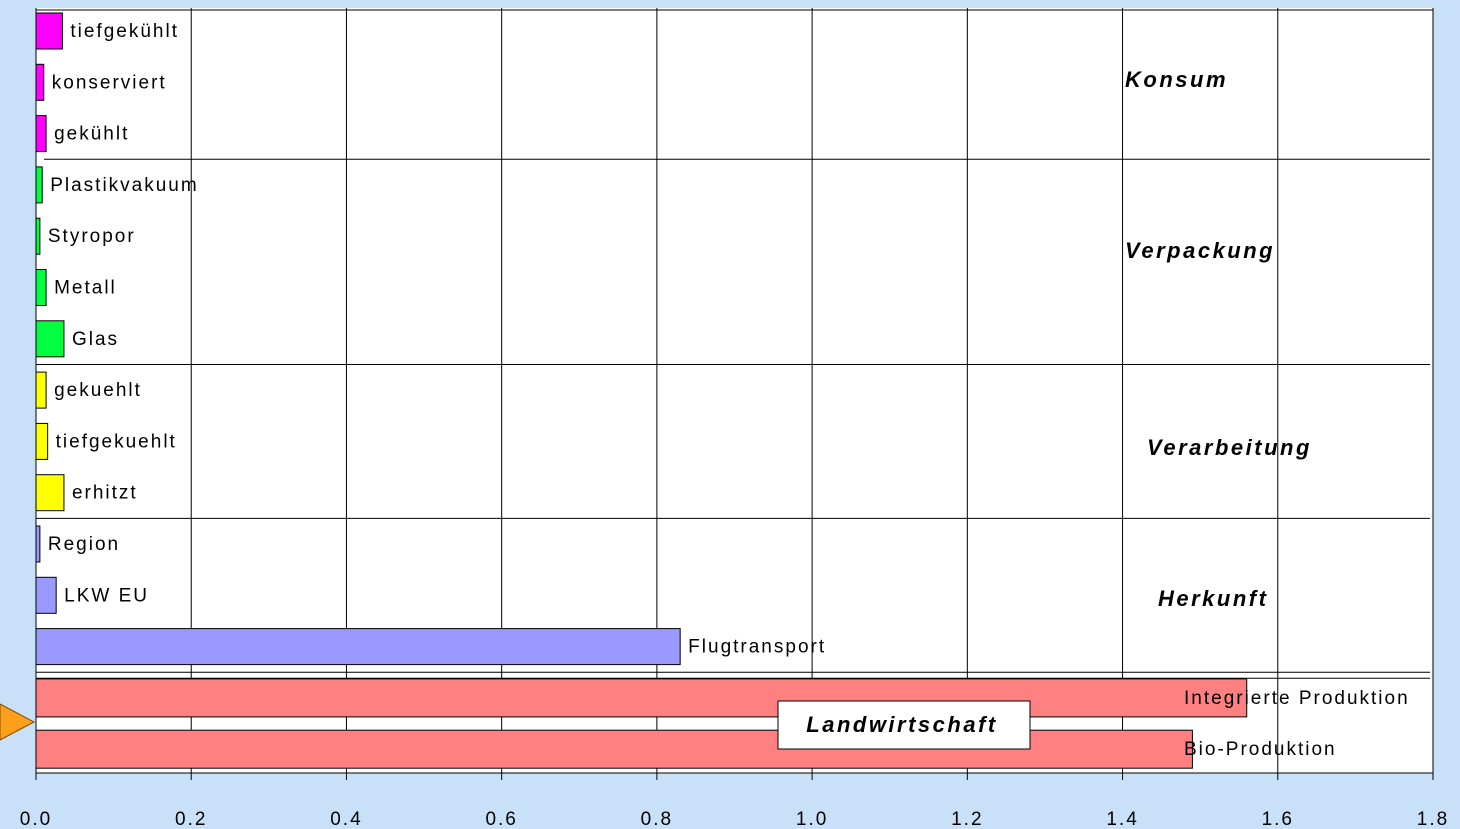  I want to click on bar-label: tiefgekühlt, so click(124, 31).